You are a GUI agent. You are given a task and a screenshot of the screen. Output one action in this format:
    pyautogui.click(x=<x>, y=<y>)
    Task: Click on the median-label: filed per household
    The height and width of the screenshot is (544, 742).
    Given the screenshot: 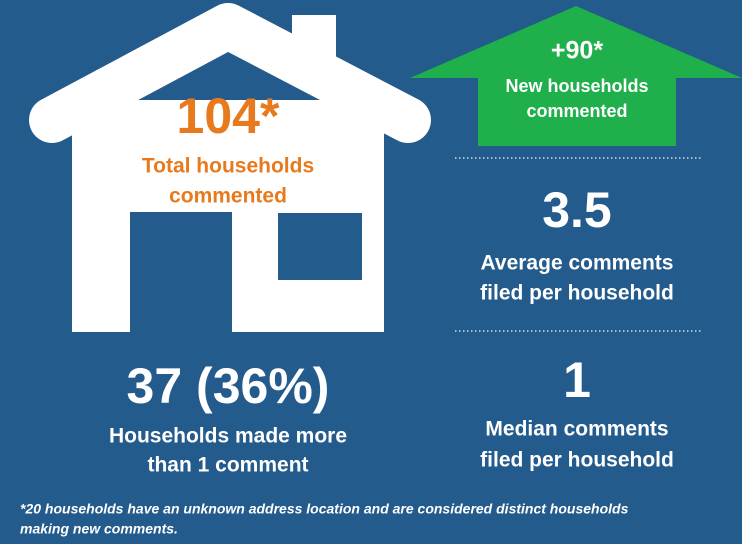 What is the action you would take?
    pyautogui.click(x=577, y=460)
    